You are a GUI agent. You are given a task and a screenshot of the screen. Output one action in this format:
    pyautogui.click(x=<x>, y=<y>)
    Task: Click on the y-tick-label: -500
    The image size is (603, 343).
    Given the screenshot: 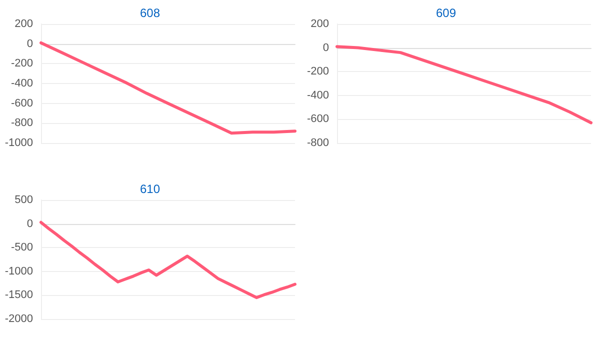 What is the action you would take?
    pyautogui.click(x=21, y=248)
    